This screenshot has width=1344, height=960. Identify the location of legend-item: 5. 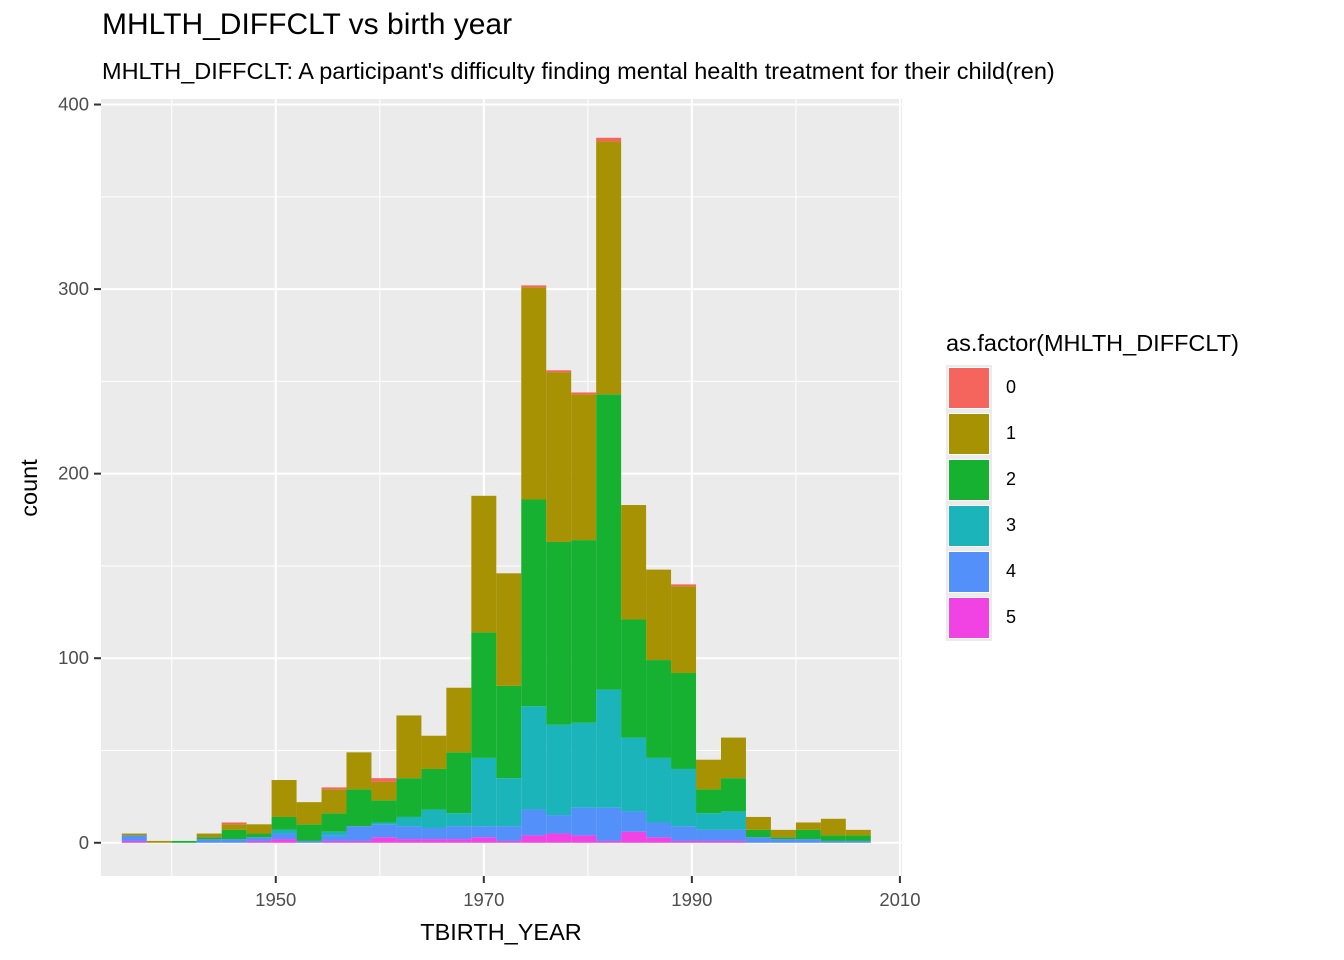
(1092, 618).